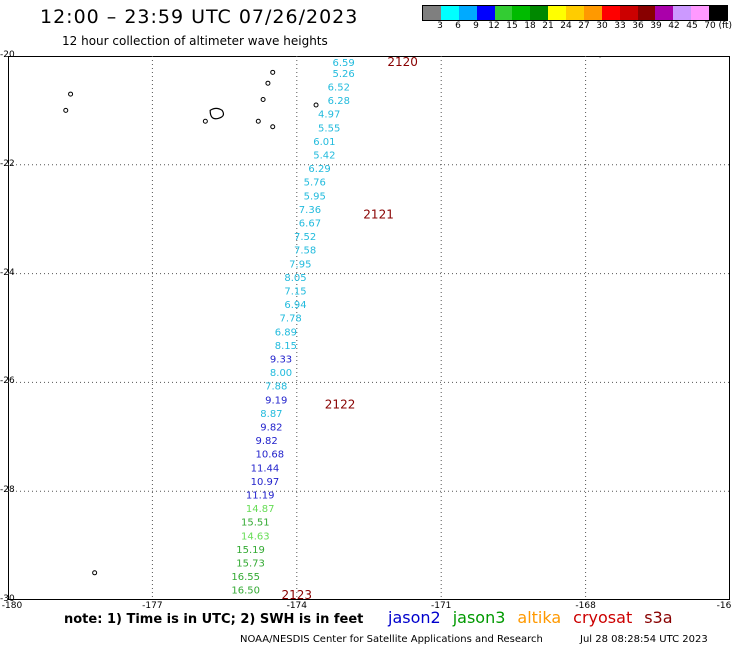  I want to click on legend-swatch-bar, so click(575, 13).